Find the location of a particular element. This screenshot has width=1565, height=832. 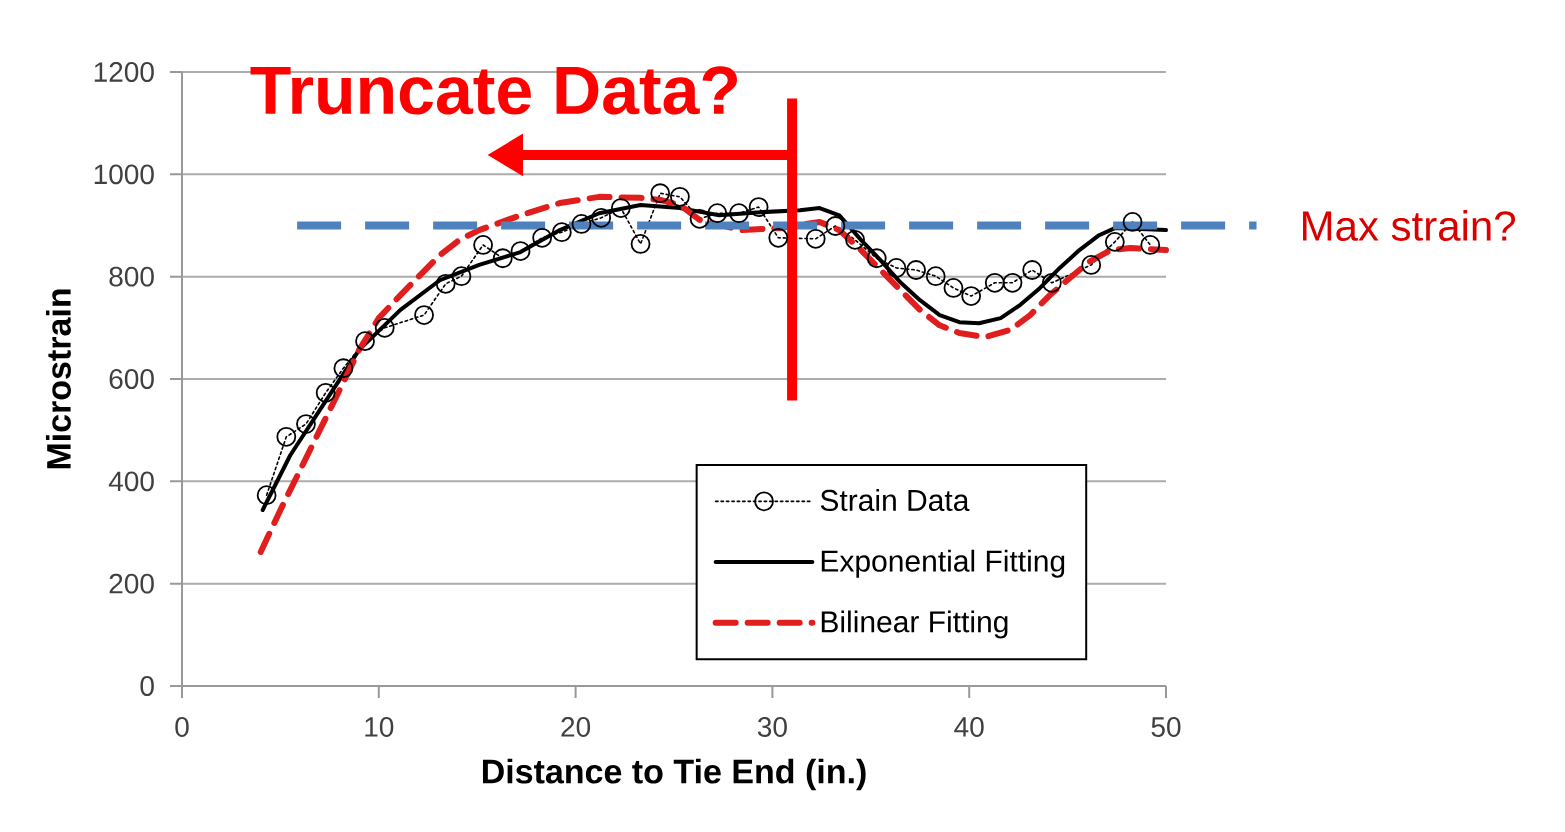

legend-label: Exponential Fitting is located at coordinates (943, 563).